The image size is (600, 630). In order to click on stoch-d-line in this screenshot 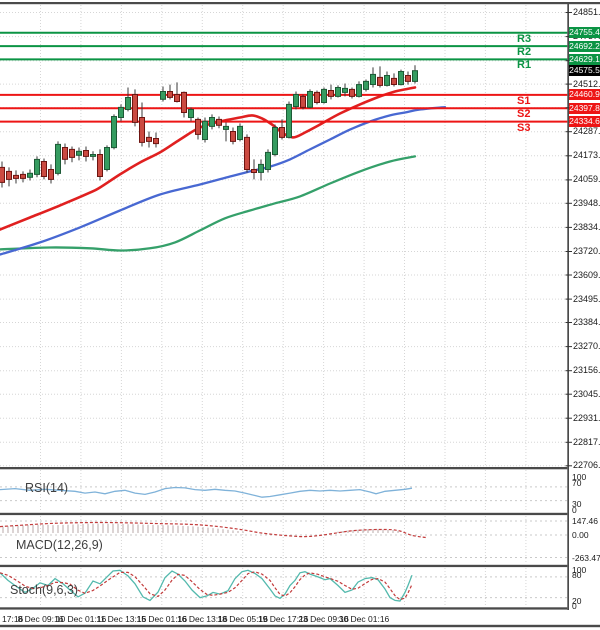, I will do `click(206, 586)`.